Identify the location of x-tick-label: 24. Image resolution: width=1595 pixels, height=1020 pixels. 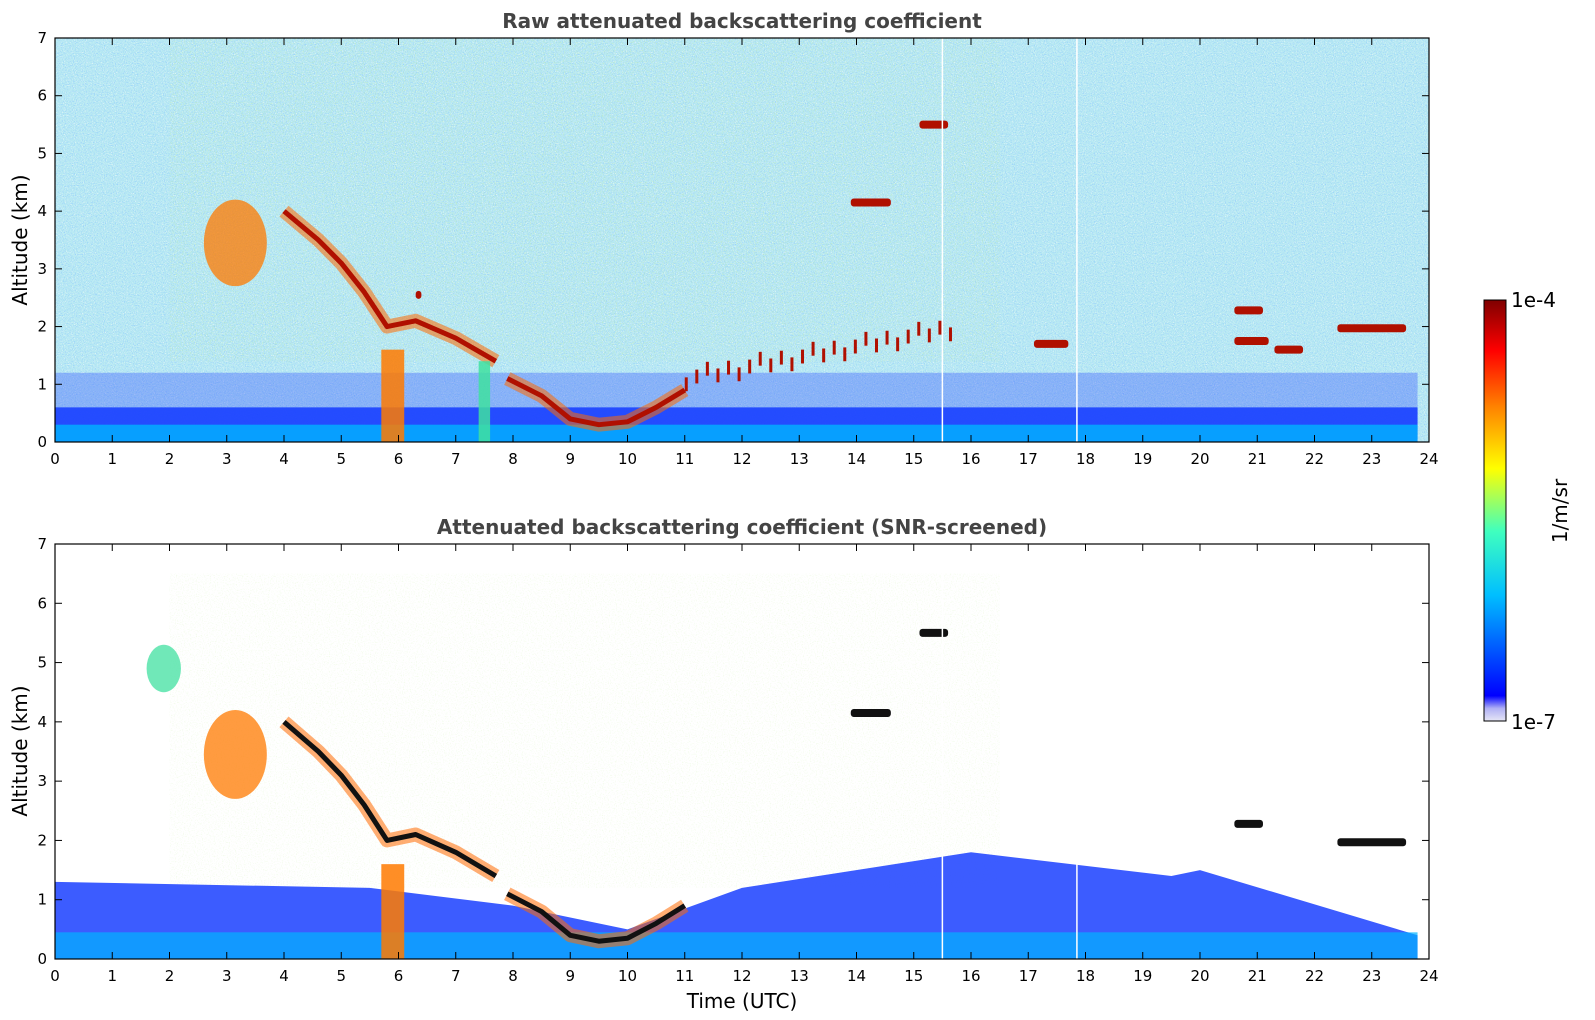
(1428, 459).